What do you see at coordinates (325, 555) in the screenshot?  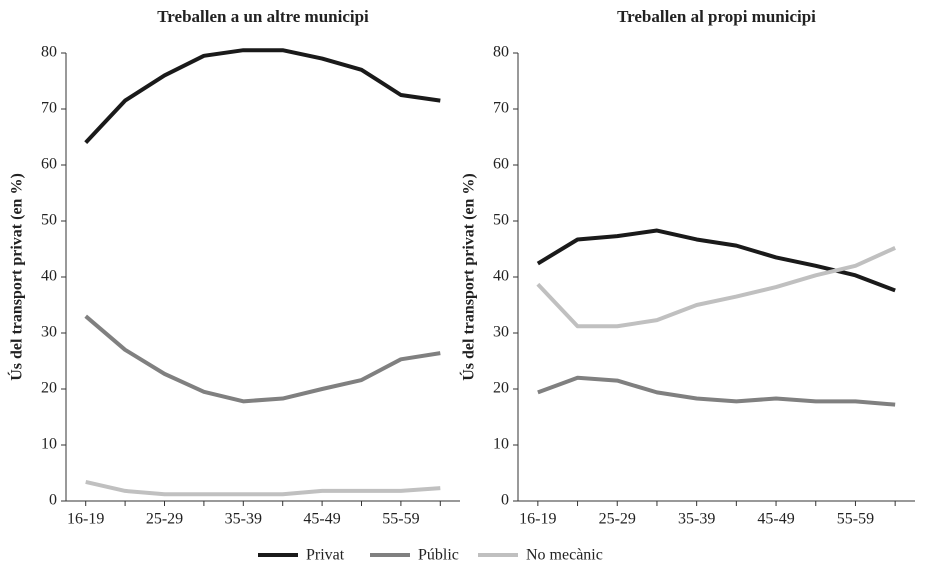 I see `legend-label: Privat` at bounding box center [325, 555].